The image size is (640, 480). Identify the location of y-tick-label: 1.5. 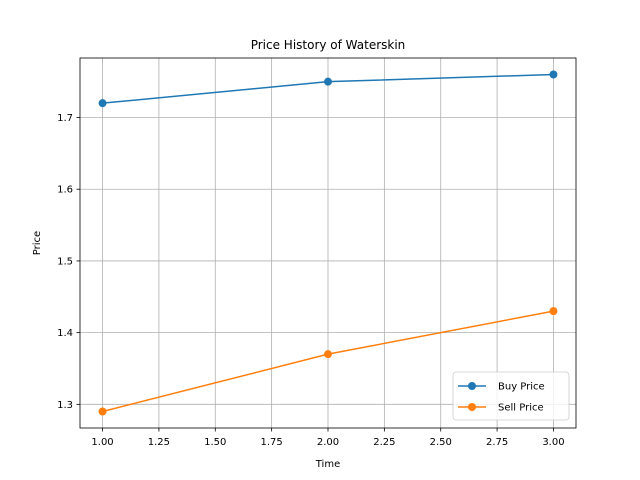
(65, 261).